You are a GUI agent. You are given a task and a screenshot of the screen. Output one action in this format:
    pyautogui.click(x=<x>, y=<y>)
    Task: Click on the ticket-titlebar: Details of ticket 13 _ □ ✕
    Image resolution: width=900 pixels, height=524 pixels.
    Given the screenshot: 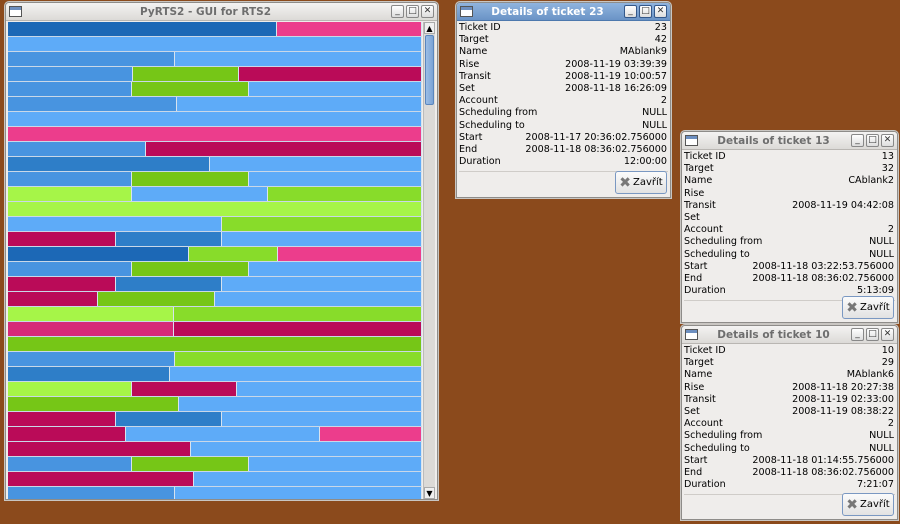 What is the action you would take?
    pyautogui.click(x=789, y=141)
    